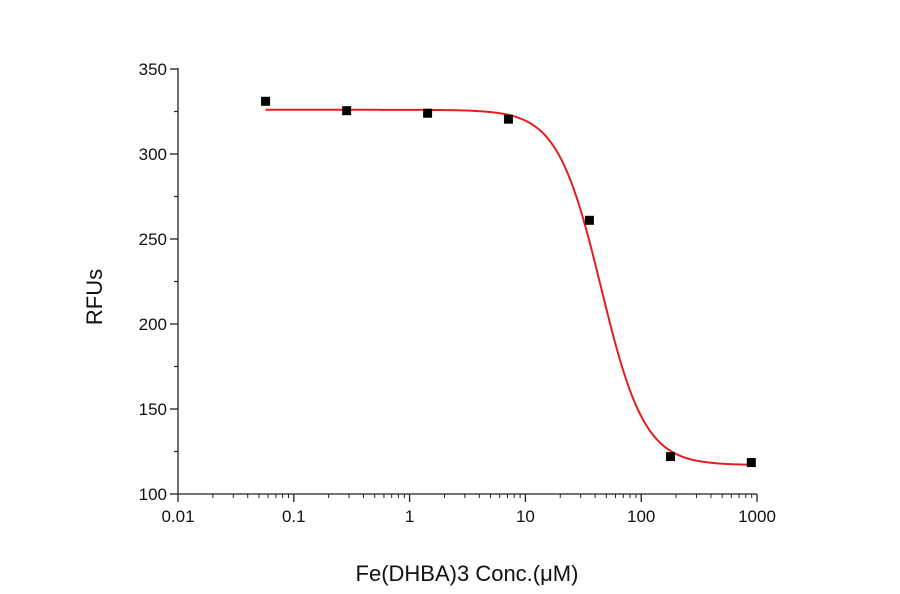 The width and height of the screenshot is (900, 594). Describe the element at coordinates (153, 239) in the screenshot. I see `y-tick-label: 250` at that location.